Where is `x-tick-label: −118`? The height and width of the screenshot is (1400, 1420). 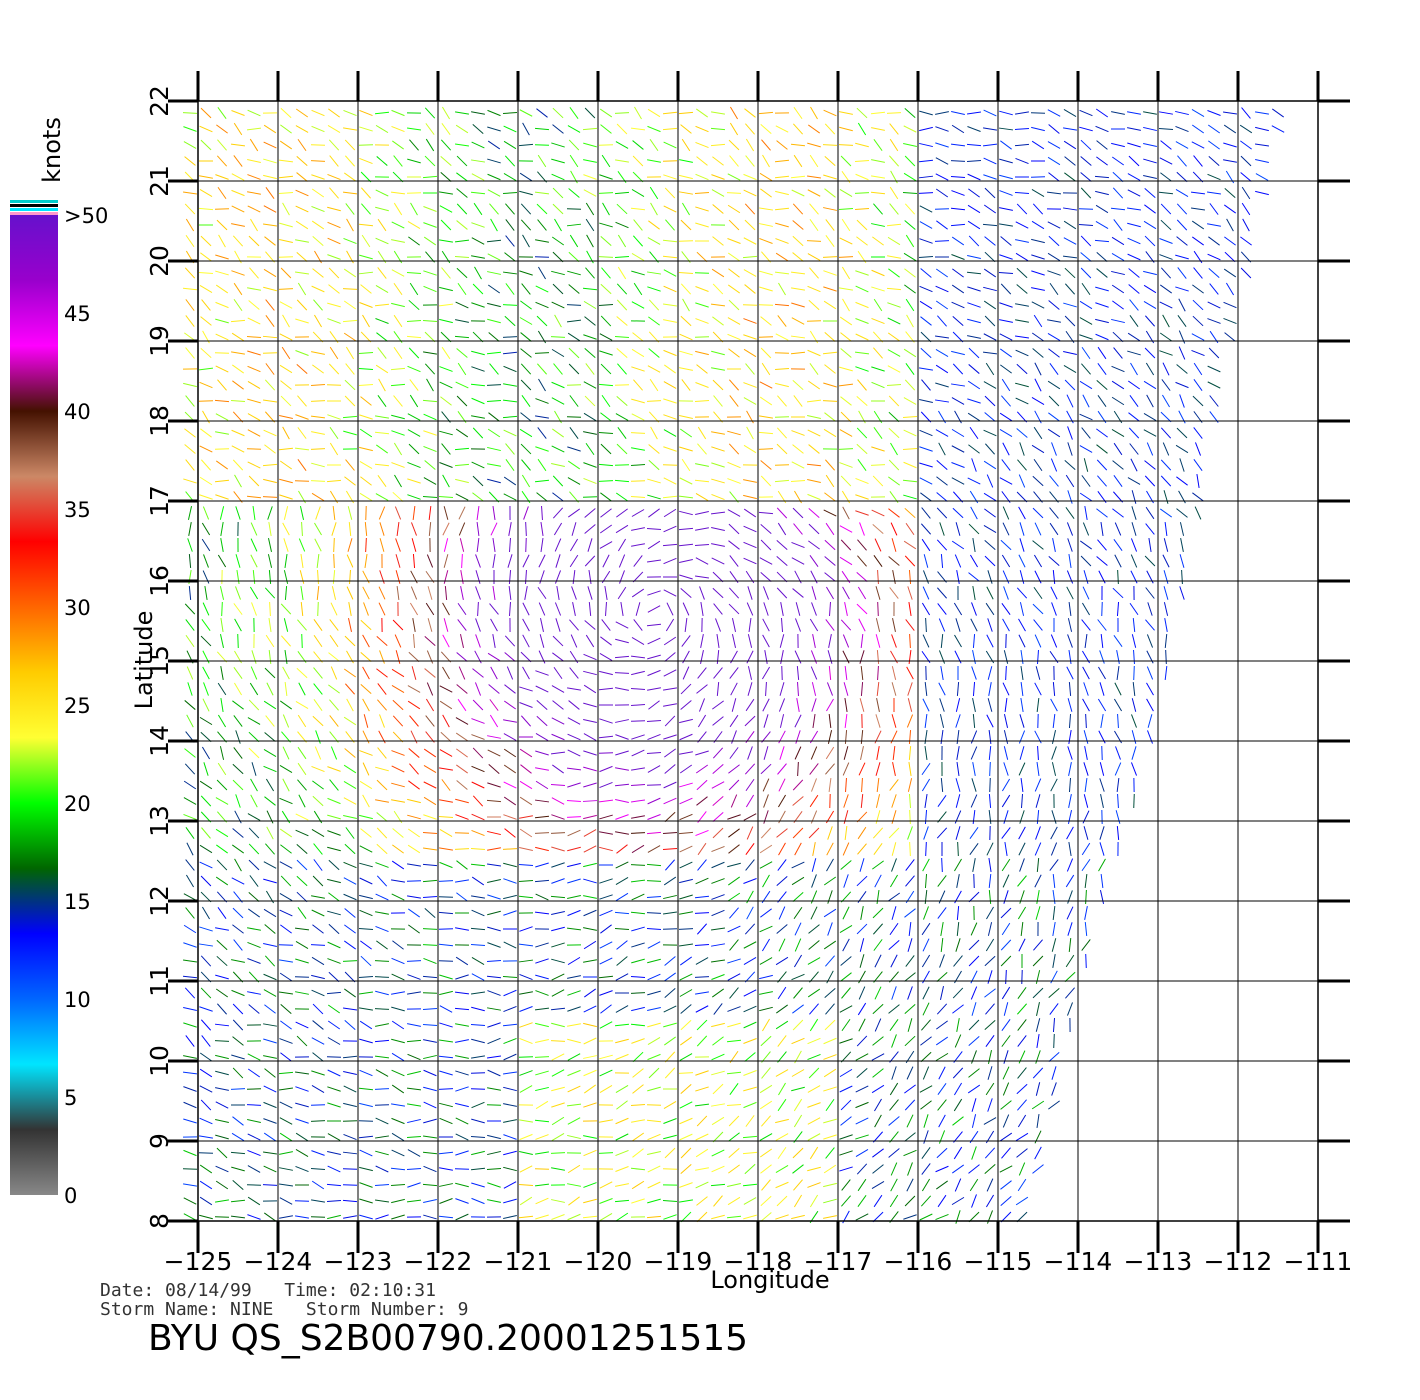 x-tick-label: −118 is located at coordinates (758, 1261).